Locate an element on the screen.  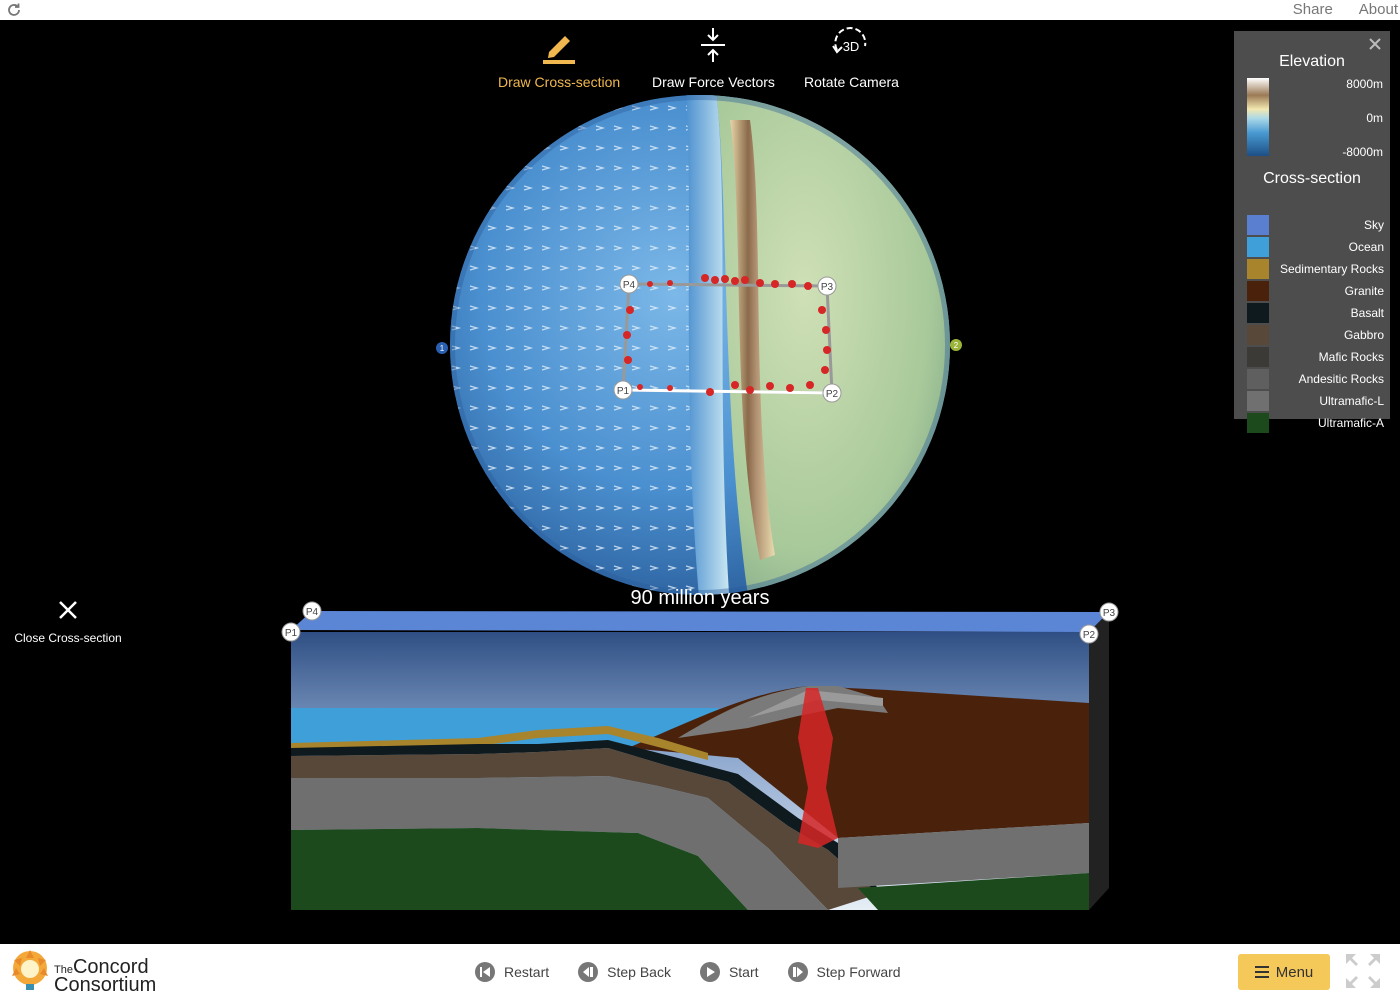
restart-button: Restart is located at coordinates (511, 972).